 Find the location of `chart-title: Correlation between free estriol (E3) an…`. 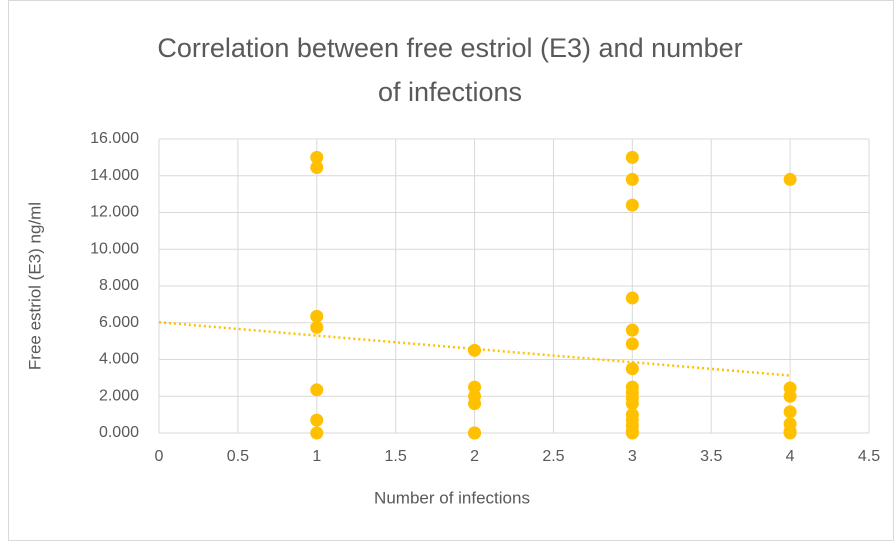

chart-title: Correlation between free estriol (E3) an… is located at coordinates (450, 70).